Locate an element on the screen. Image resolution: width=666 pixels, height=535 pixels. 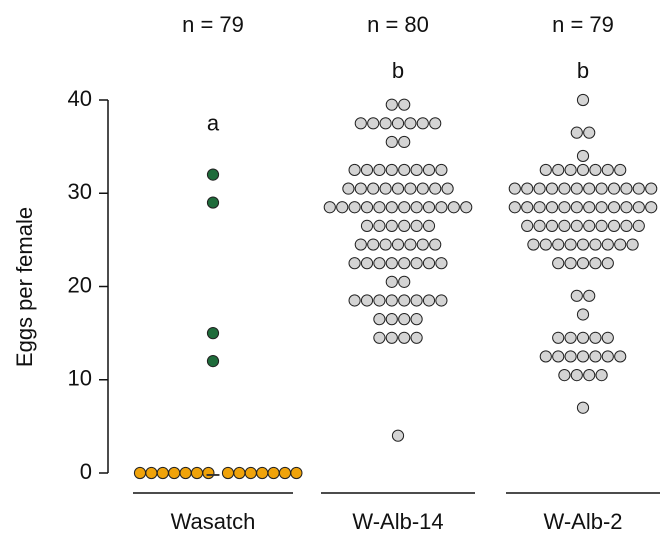
x-tick-label: Wasatch is located at coordinates (213, 521).